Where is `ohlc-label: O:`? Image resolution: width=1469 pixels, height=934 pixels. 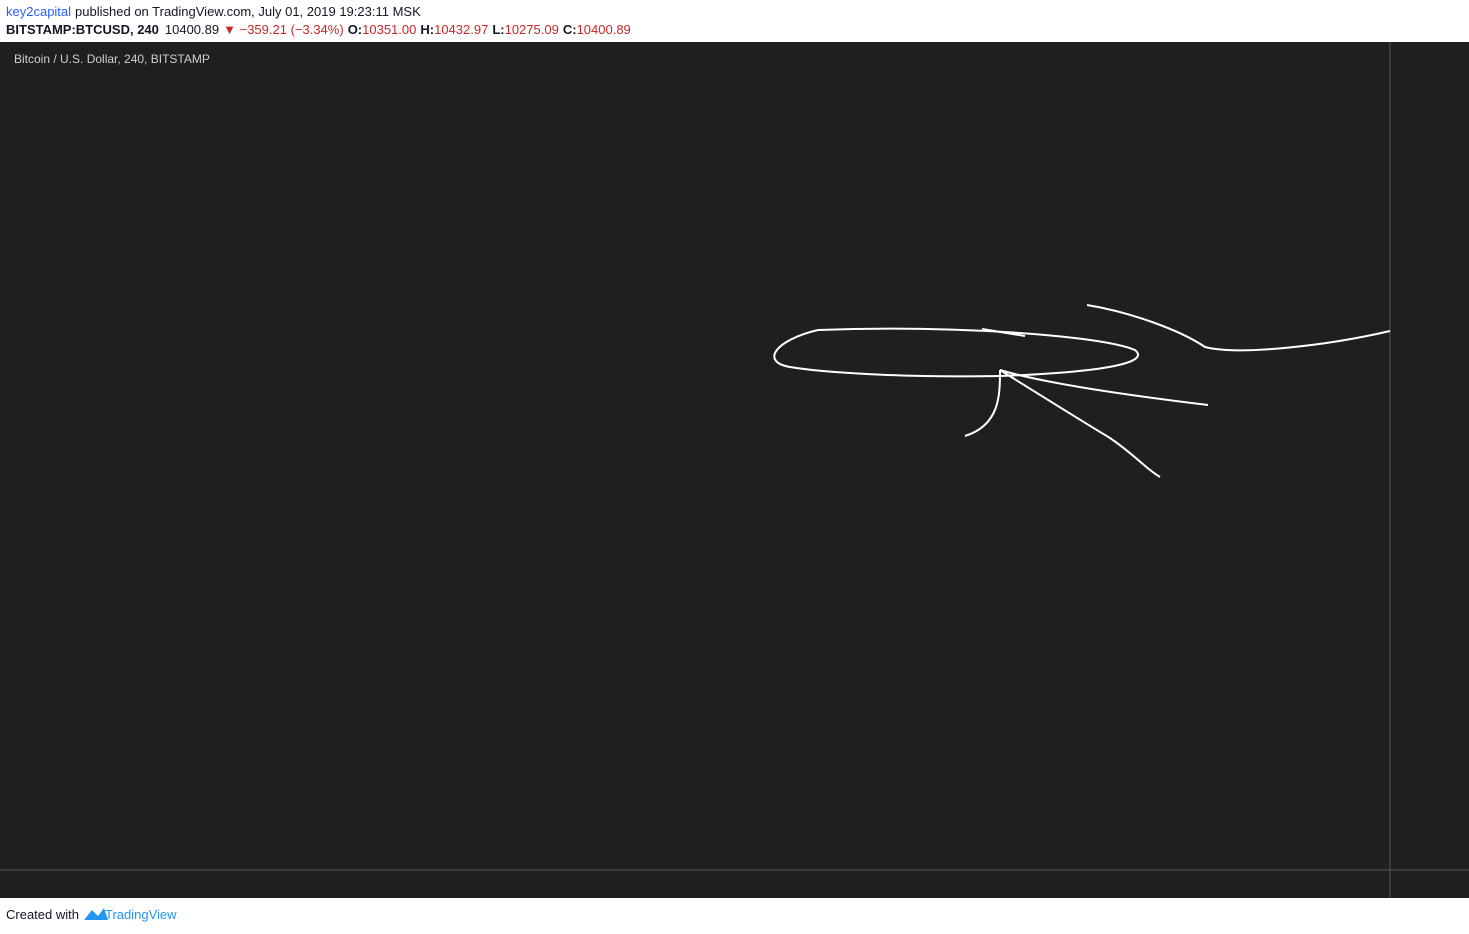
ohlc-label: O: is located at coordinates (355, 29).